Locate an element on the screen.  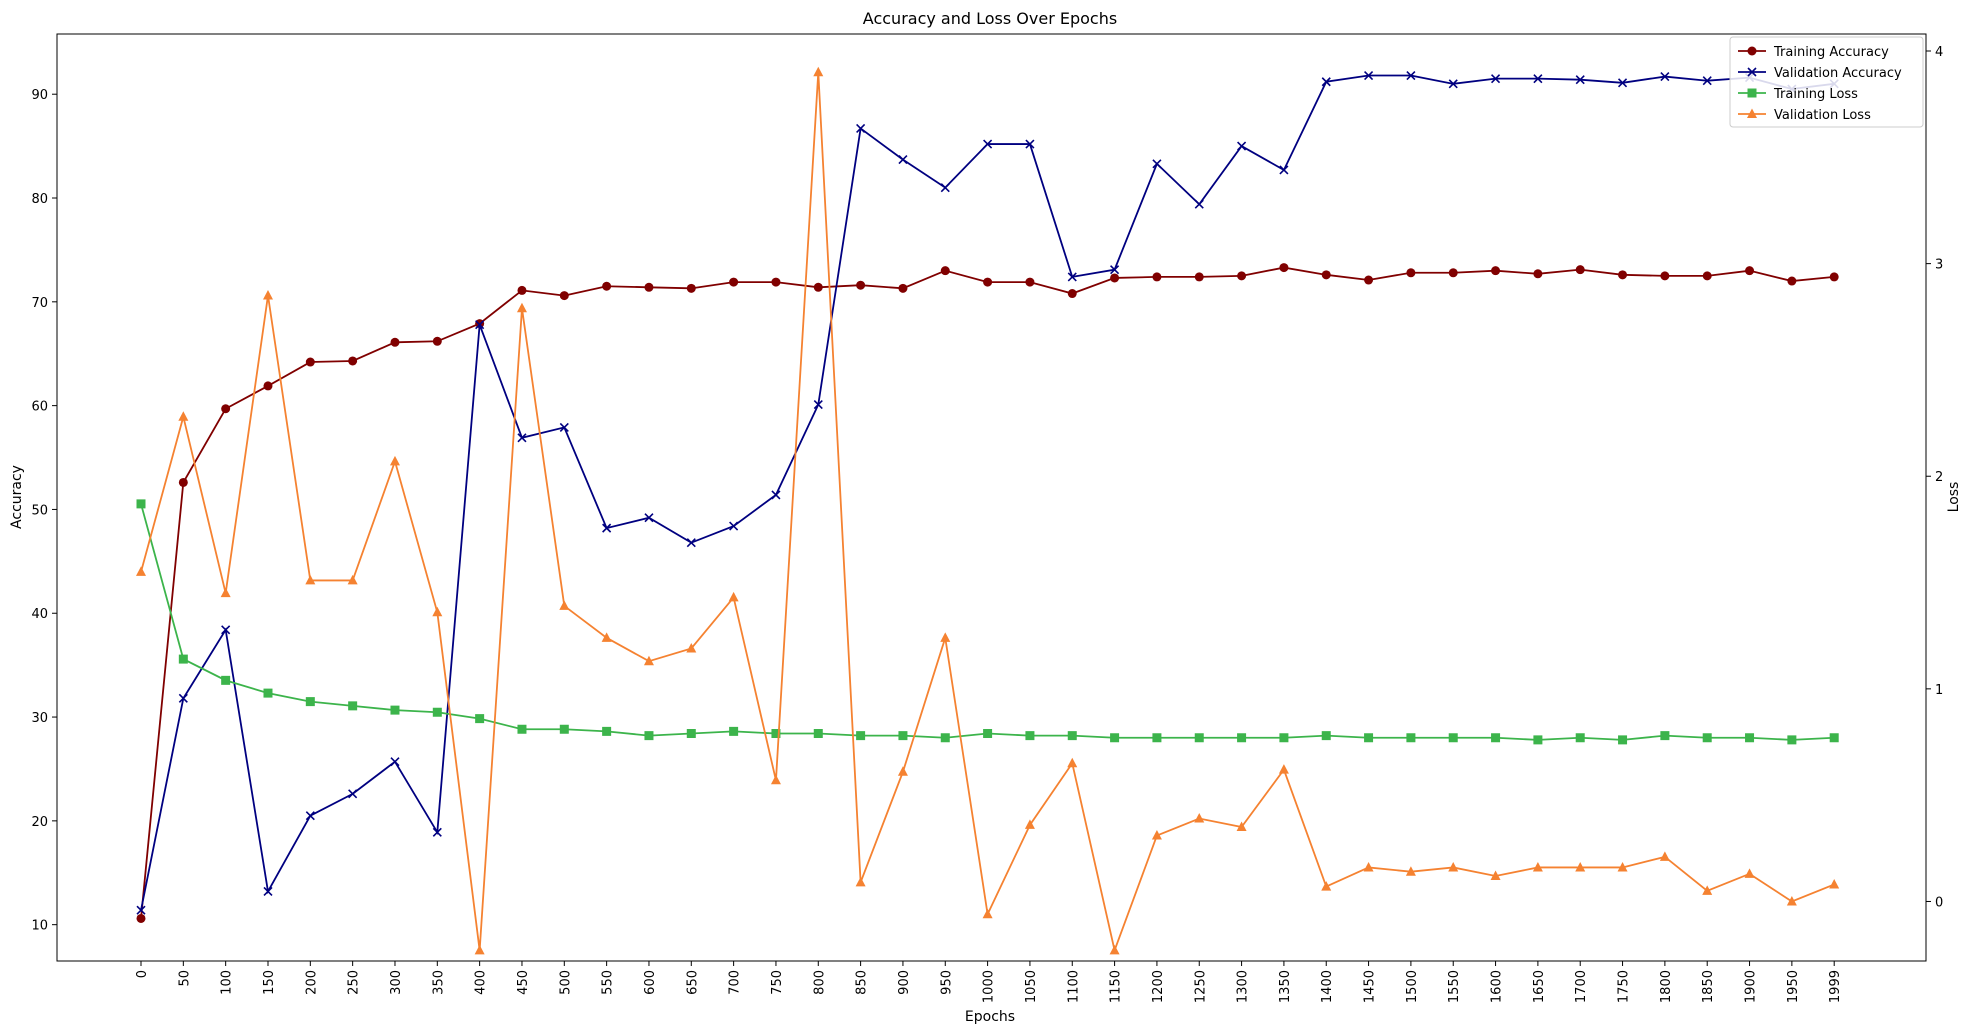
x-axis-tick-label: 100 is located at coordinates (227, 982).